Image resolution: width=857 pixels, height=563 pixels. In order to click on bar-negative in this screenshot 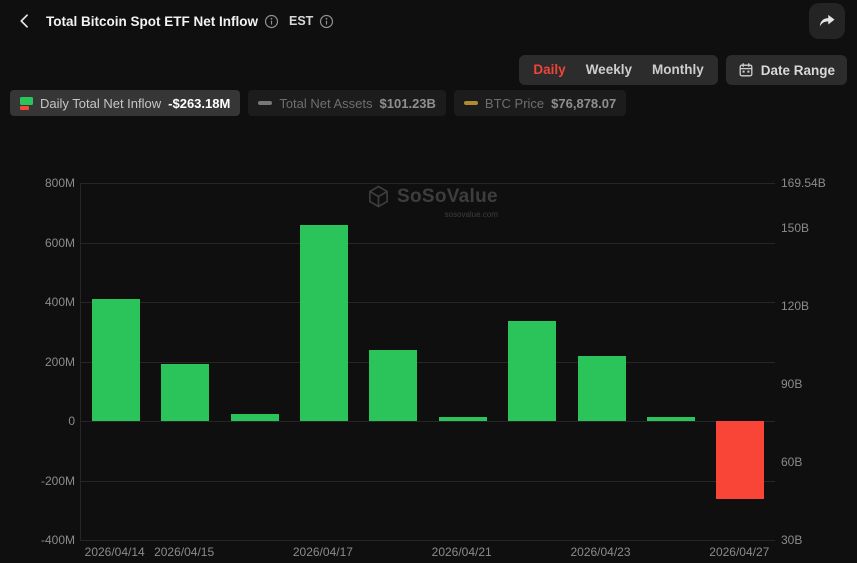, I will do `click(740, 460)`.